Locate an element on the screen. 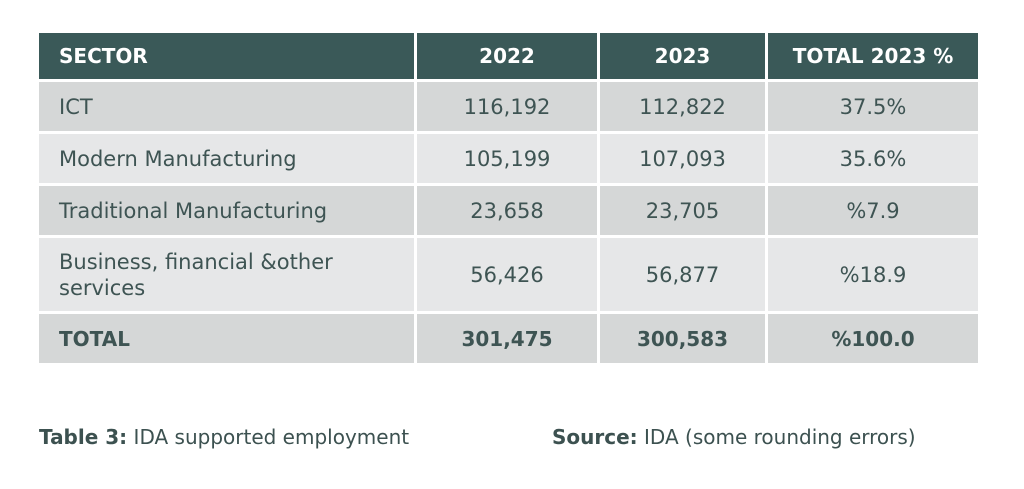  source-caption-label: Source: is located at coordinates (595, 437).